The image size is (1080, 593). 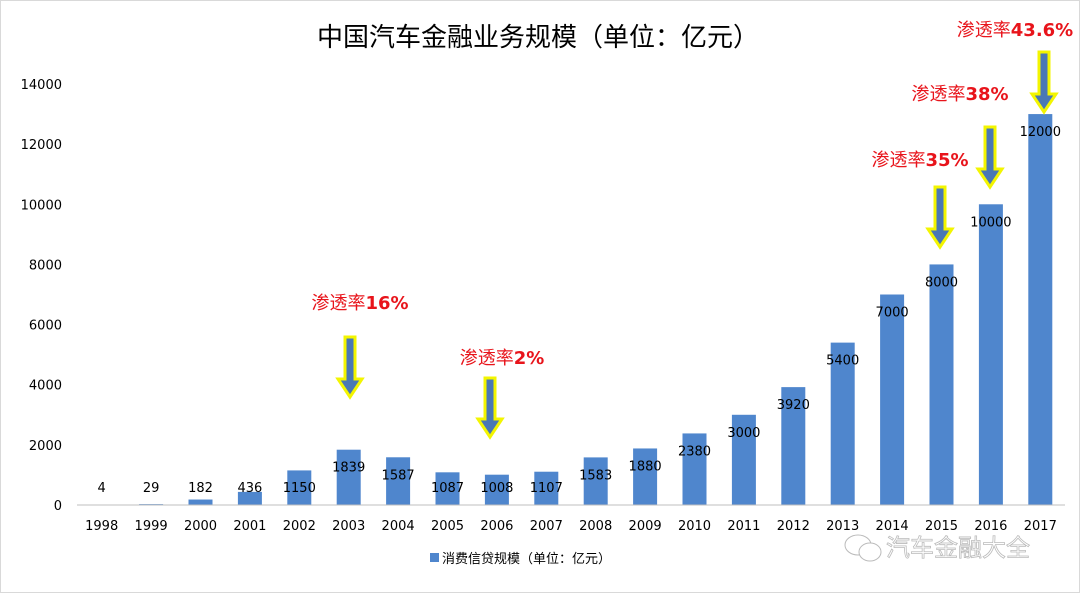 I want to click on x-tick-label: 2008, so click(x=595, y=526).